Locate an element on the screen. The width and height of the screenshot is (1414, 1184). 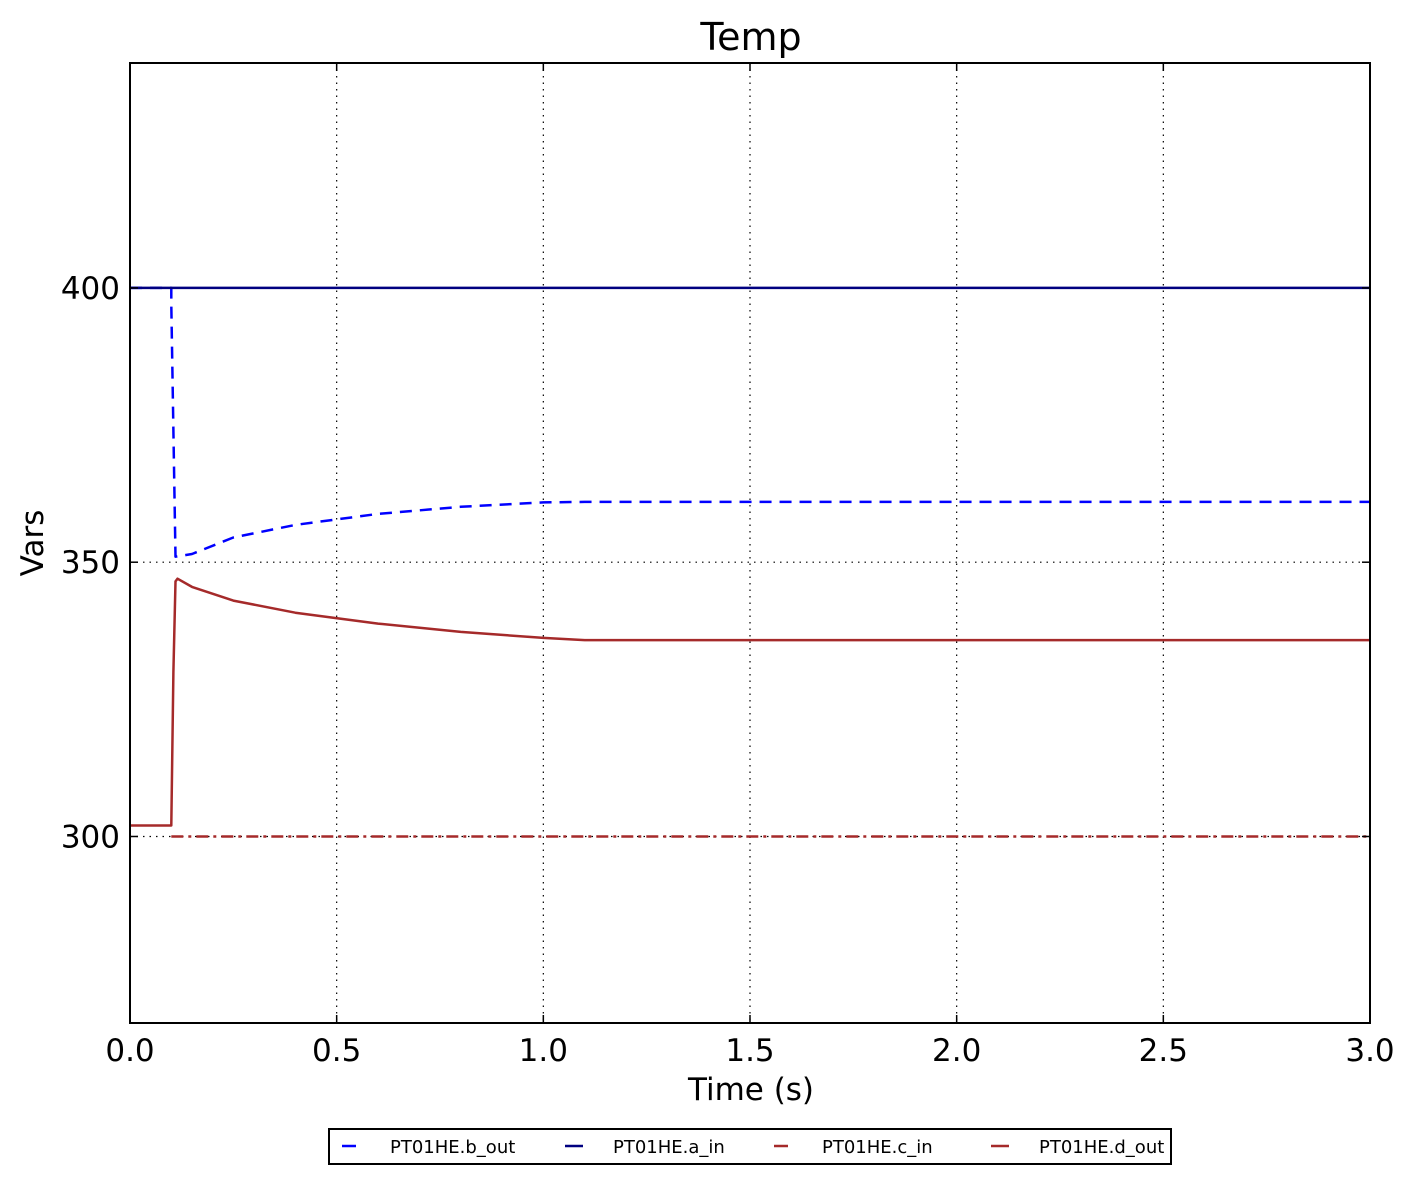
chart-title: Temp is located at coordinates (750, 37).